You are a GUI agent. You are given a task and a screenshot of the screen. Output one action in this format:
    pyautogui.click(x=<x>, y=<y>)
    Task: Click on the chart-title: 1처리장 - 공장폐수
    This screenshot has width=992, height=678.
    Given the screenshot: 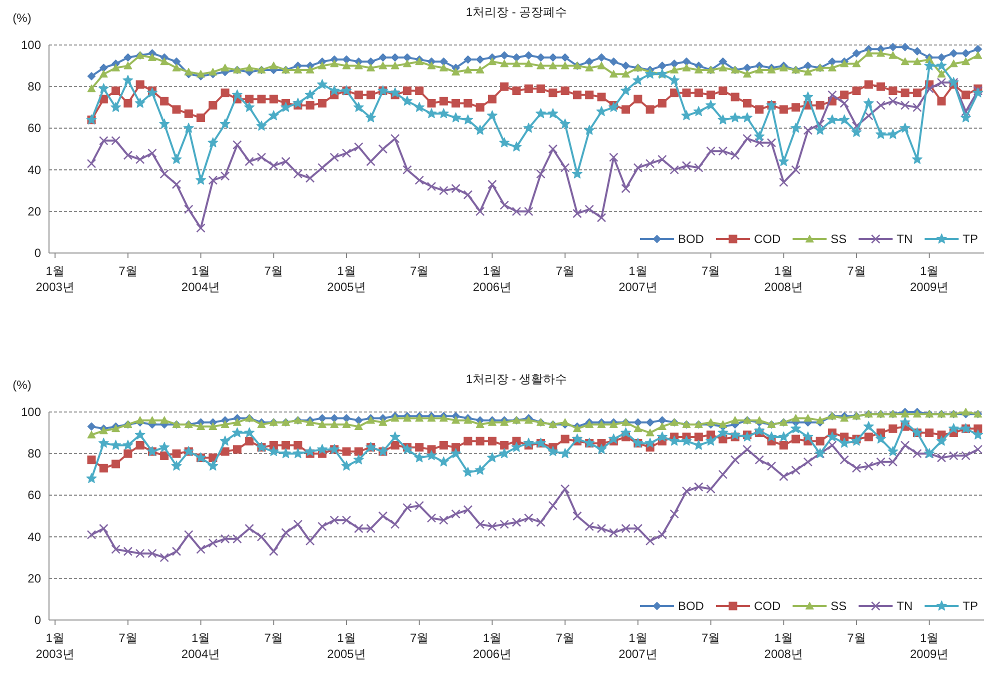 What is the action you would take?
    pyautogui.click(x=517, y=12)
    